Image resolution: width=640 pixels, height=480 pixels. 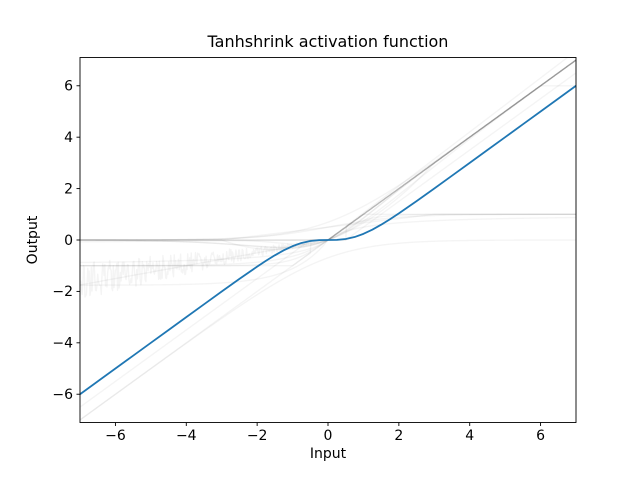 What do you see at coordinates (68, 138) in the screenshot?
I see `y-tick-label: 4` at bounding box center [68, 138].